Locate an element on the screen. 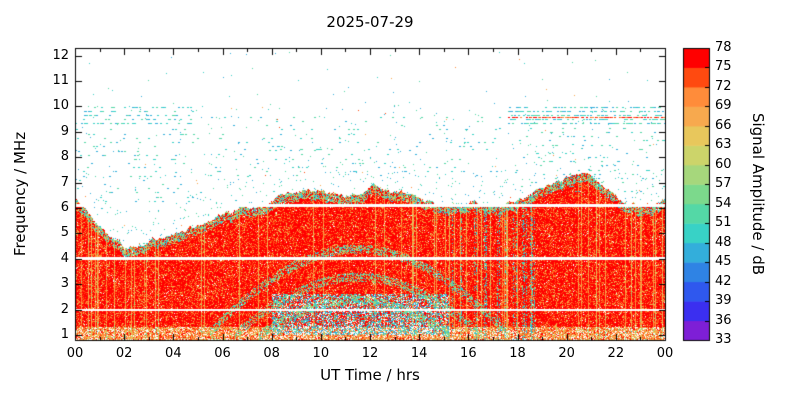 The width and height of the screenshot is (800, 400). colorbar-tick-label: 66 is located at coordinates (723, 125).